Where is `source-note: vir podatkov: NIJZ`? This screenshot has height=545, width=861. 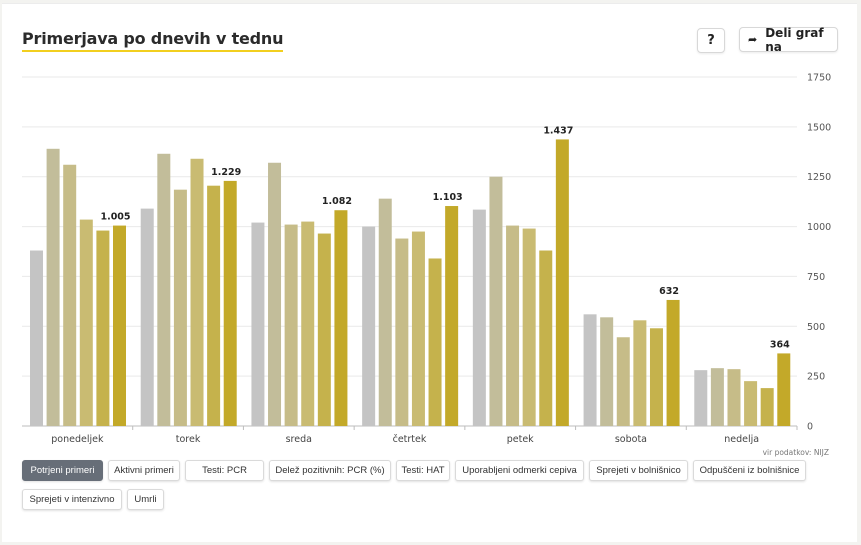
source-note: vir podatkov: NIJZ is located at coordinates (795, 452).